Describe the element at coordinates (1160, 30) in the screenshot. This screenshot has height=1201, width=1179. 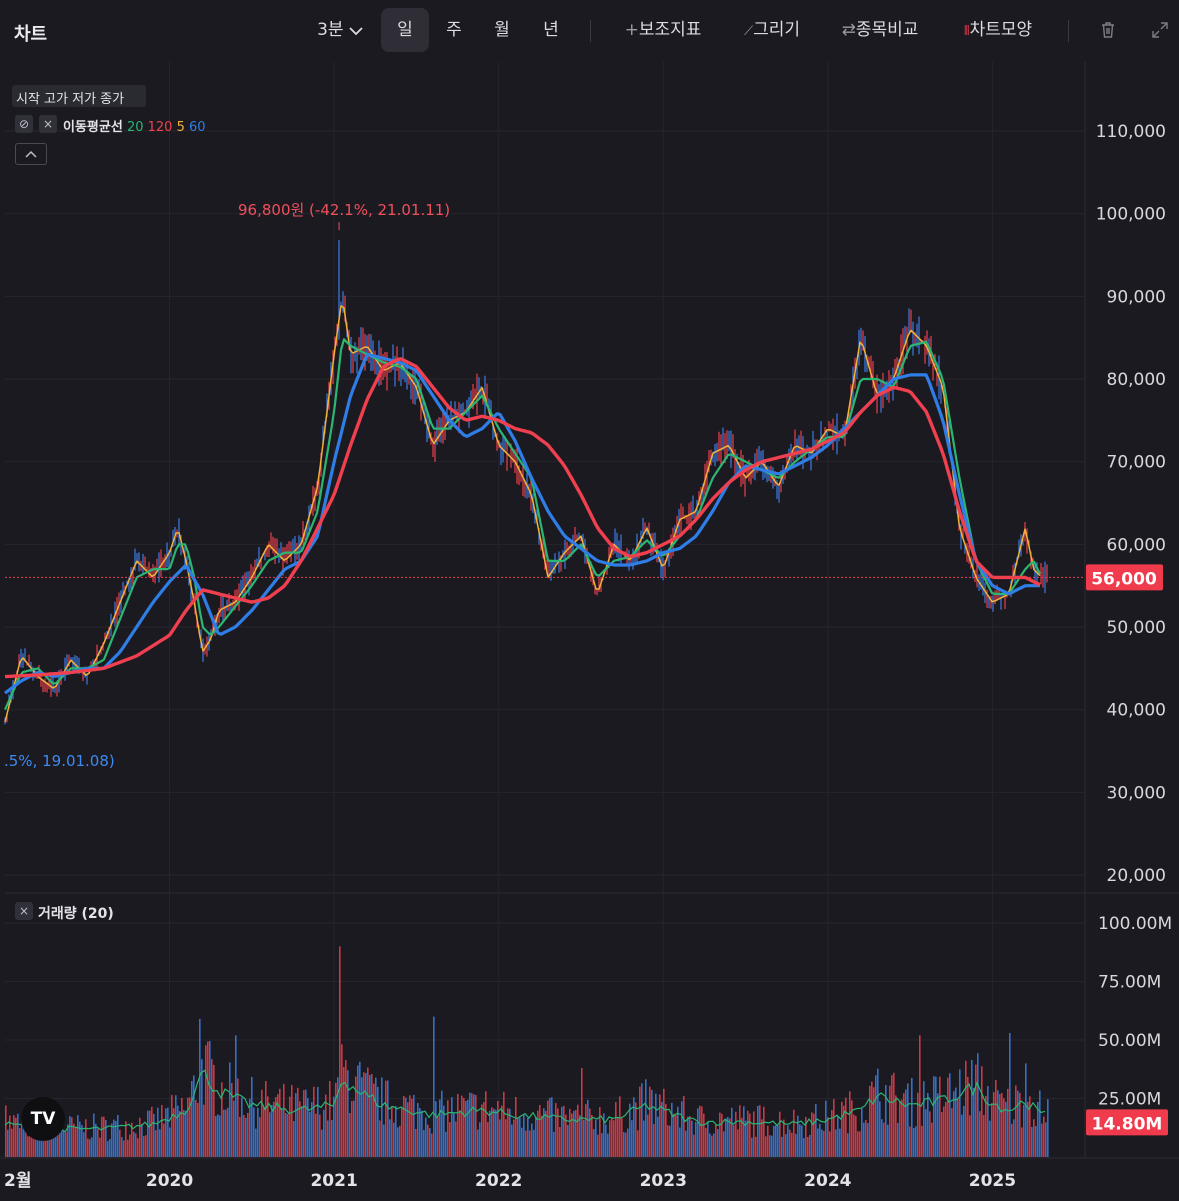
I see `expand-icon` at that location.